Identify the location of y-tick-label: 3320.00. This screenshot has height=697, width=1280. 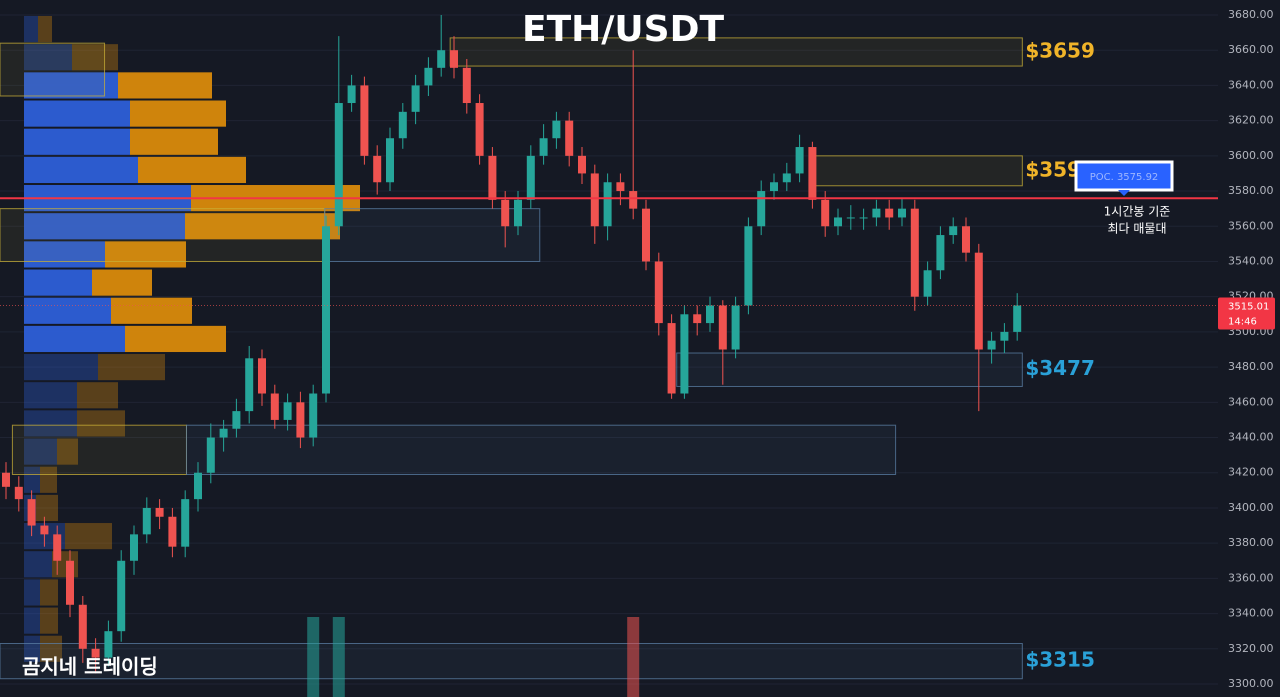
(1251, 648).